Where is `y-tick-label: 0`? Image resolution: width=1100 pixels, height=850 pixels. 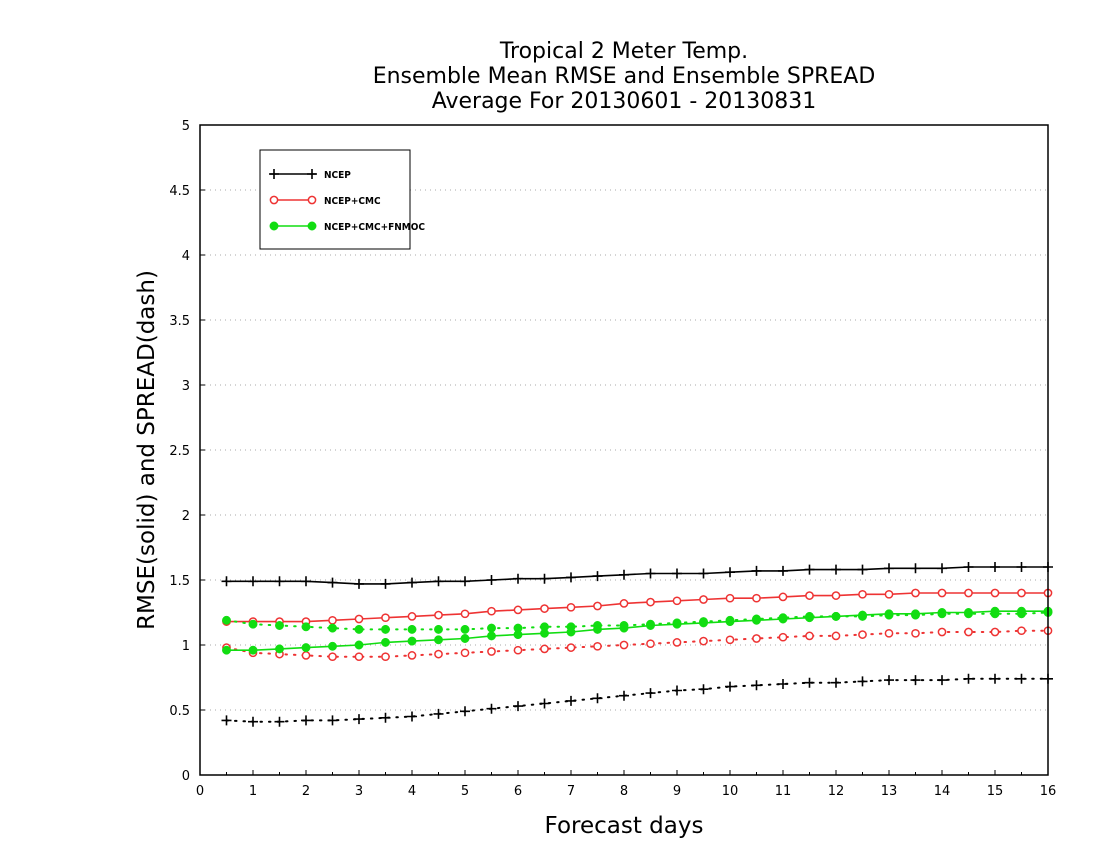
y-tick-label: 0 is located at coordinates (186, 776).